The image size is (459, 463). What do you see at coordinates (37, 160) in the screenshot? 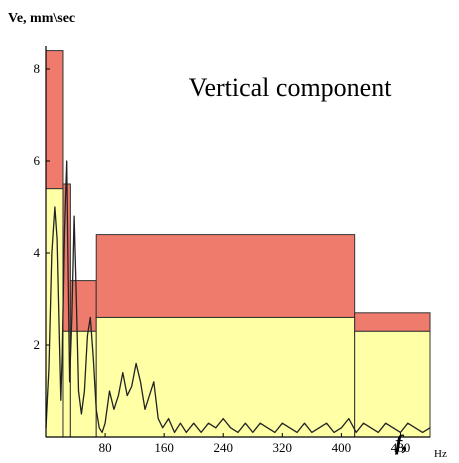
I see `y-tick-label-6: 6` at bounding box center [37, 160].